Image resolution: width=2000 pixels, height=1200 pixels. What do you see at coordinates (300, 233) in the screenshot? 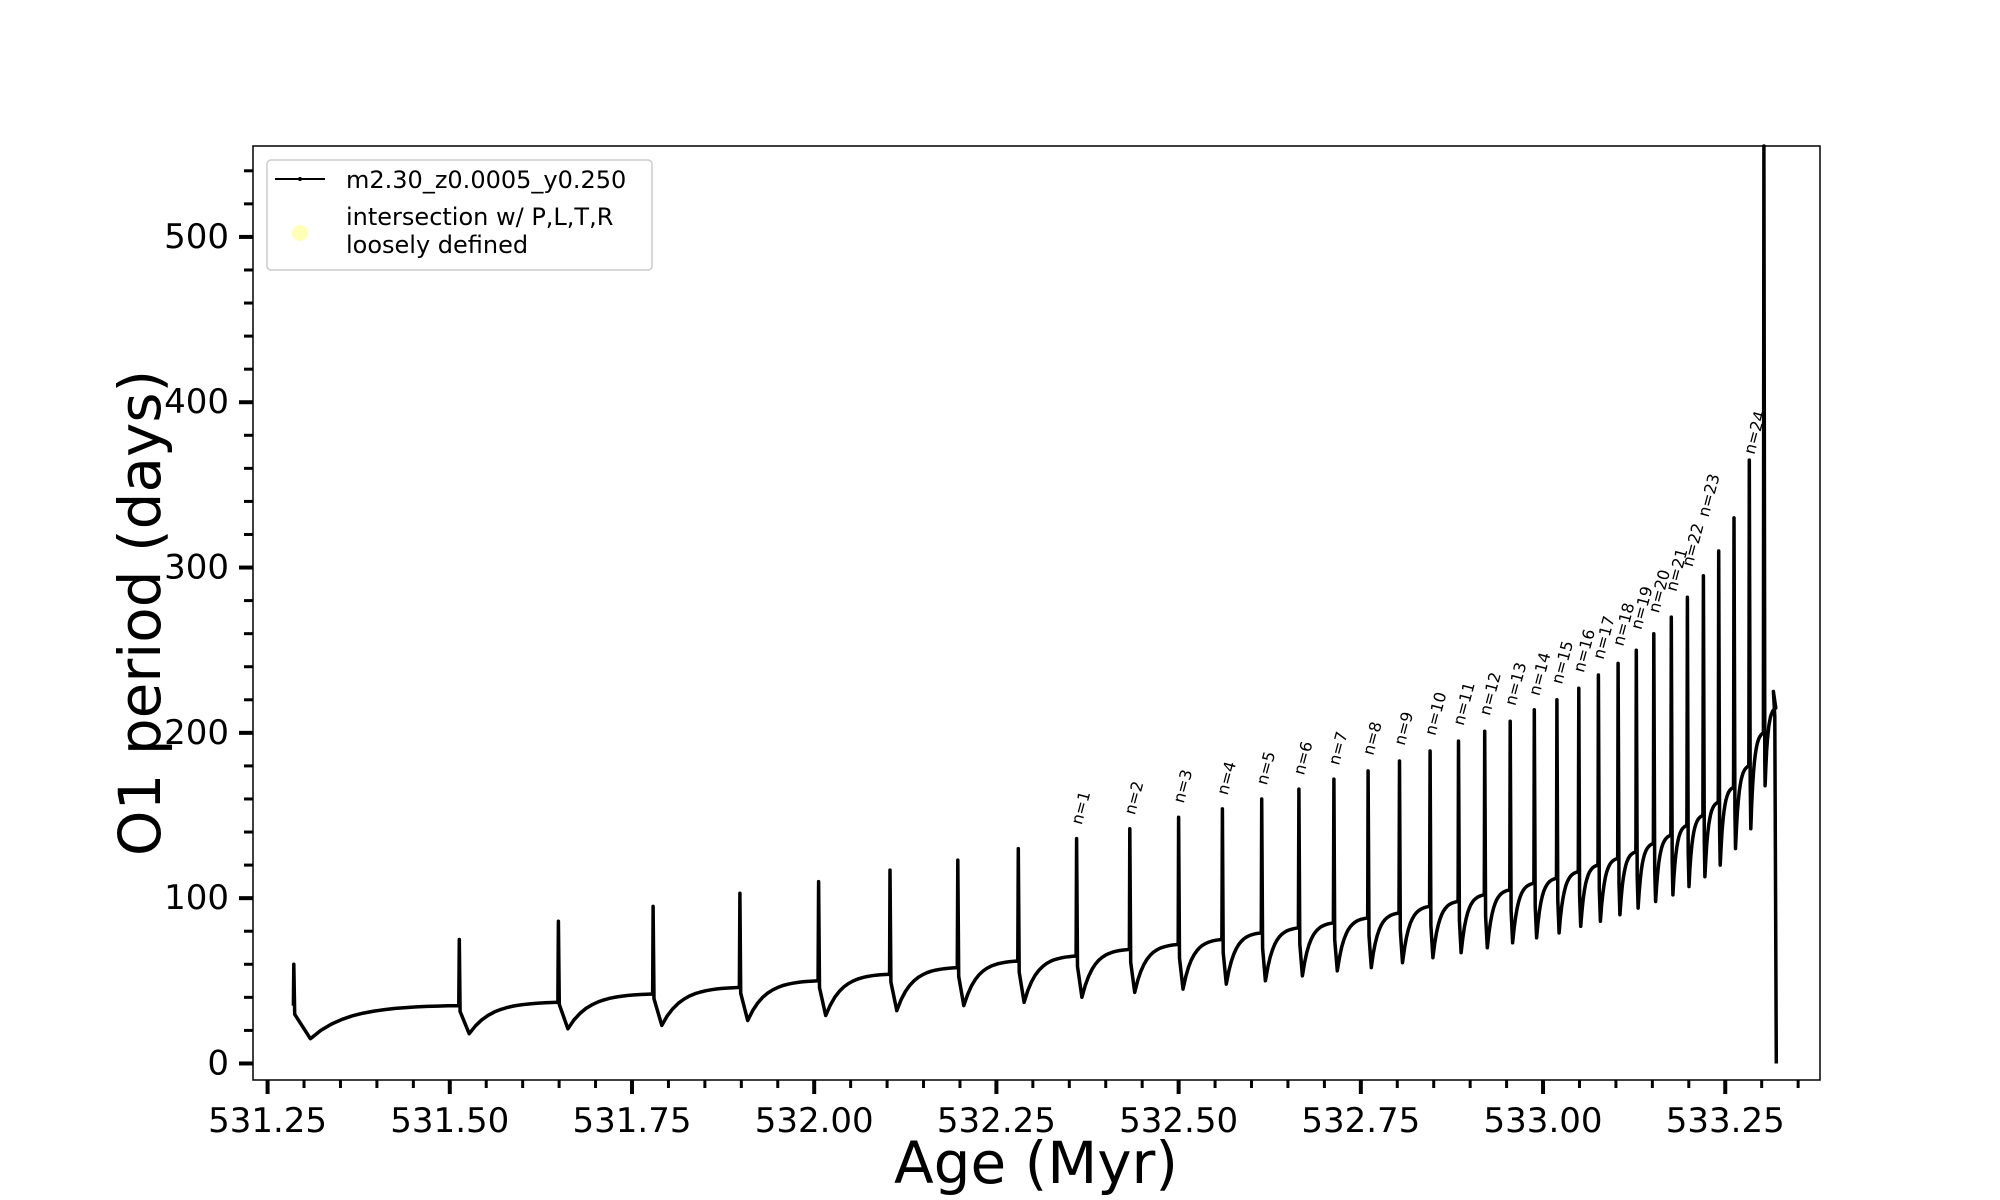
I see `legend-intersection-marker` at bounding box center [300, 233].